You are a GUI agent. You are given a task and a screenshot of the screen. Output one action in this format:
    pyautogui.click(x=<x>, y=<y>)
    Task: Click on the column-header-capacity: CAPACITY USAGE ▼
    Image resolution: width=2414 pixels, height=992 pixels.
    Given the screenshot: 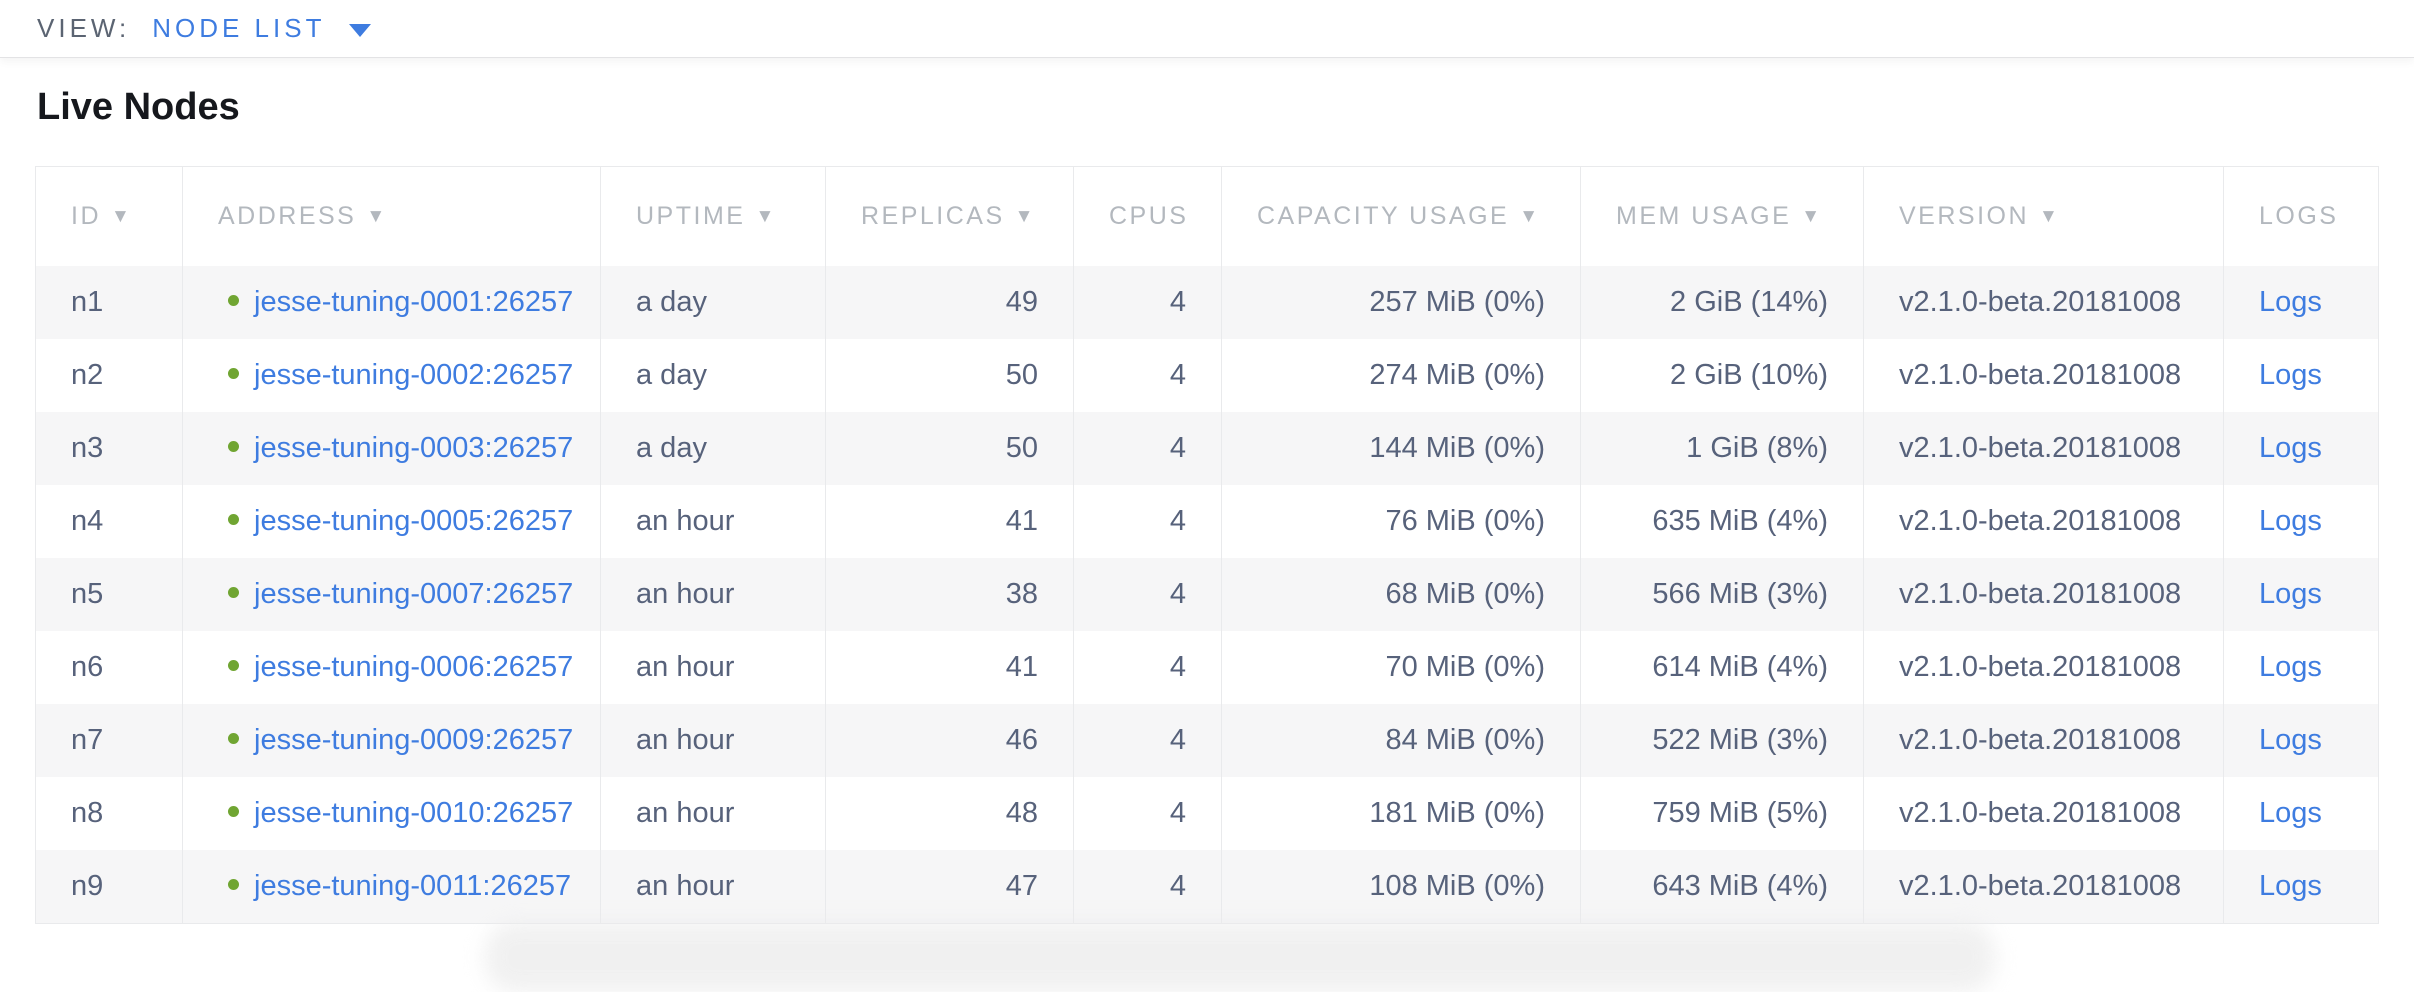 What is the action you would take?
    pyautogui.click(x=1401, y=216)
    